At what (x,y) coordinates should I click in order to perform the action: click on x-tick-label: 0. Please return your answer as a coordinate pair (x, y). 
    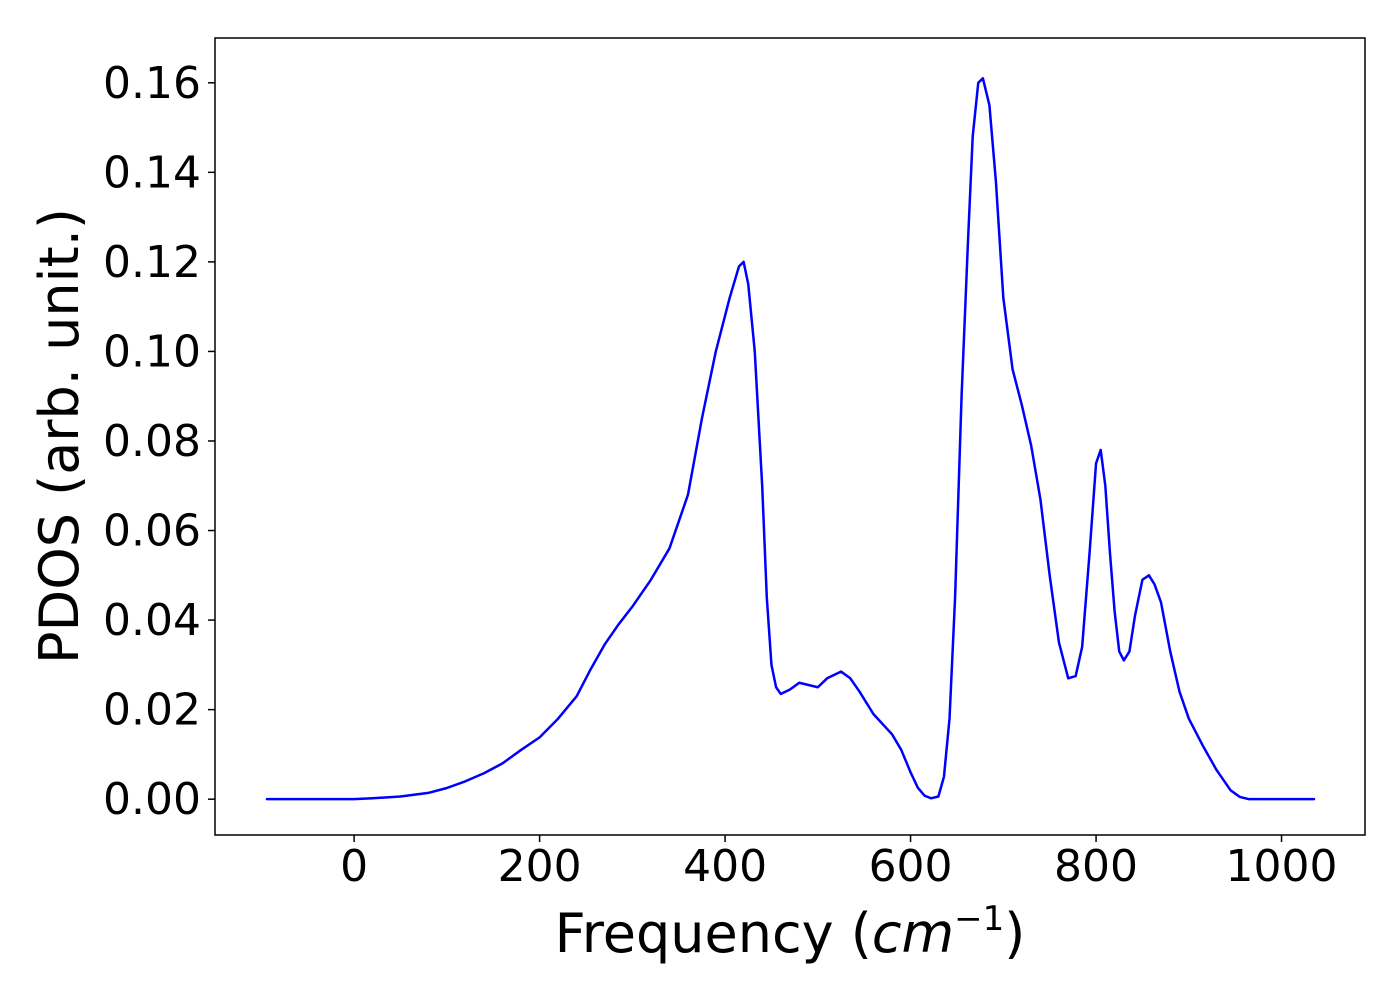
    Looking at the image, I should click on (354, 866).